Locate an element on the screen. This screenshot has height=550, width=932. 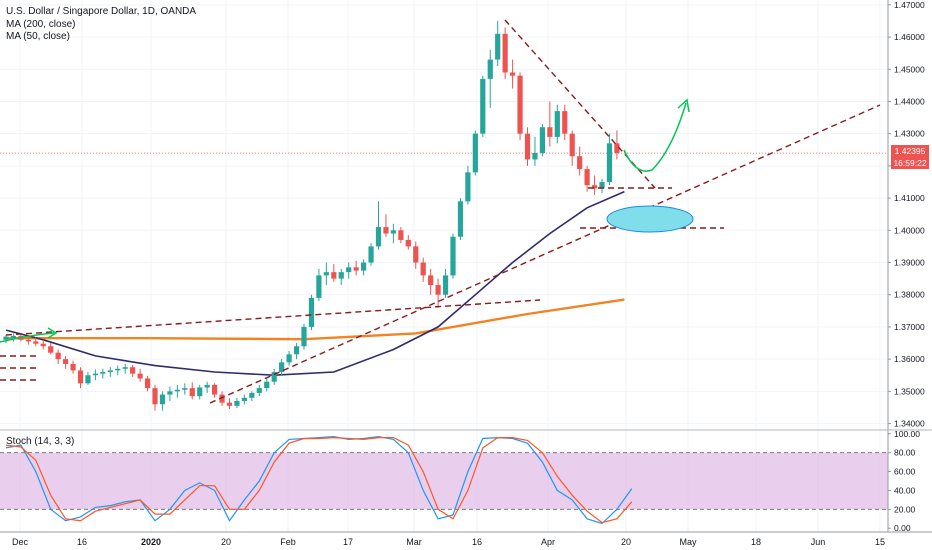
left-arrowhead is located at coordinates (52, 333).